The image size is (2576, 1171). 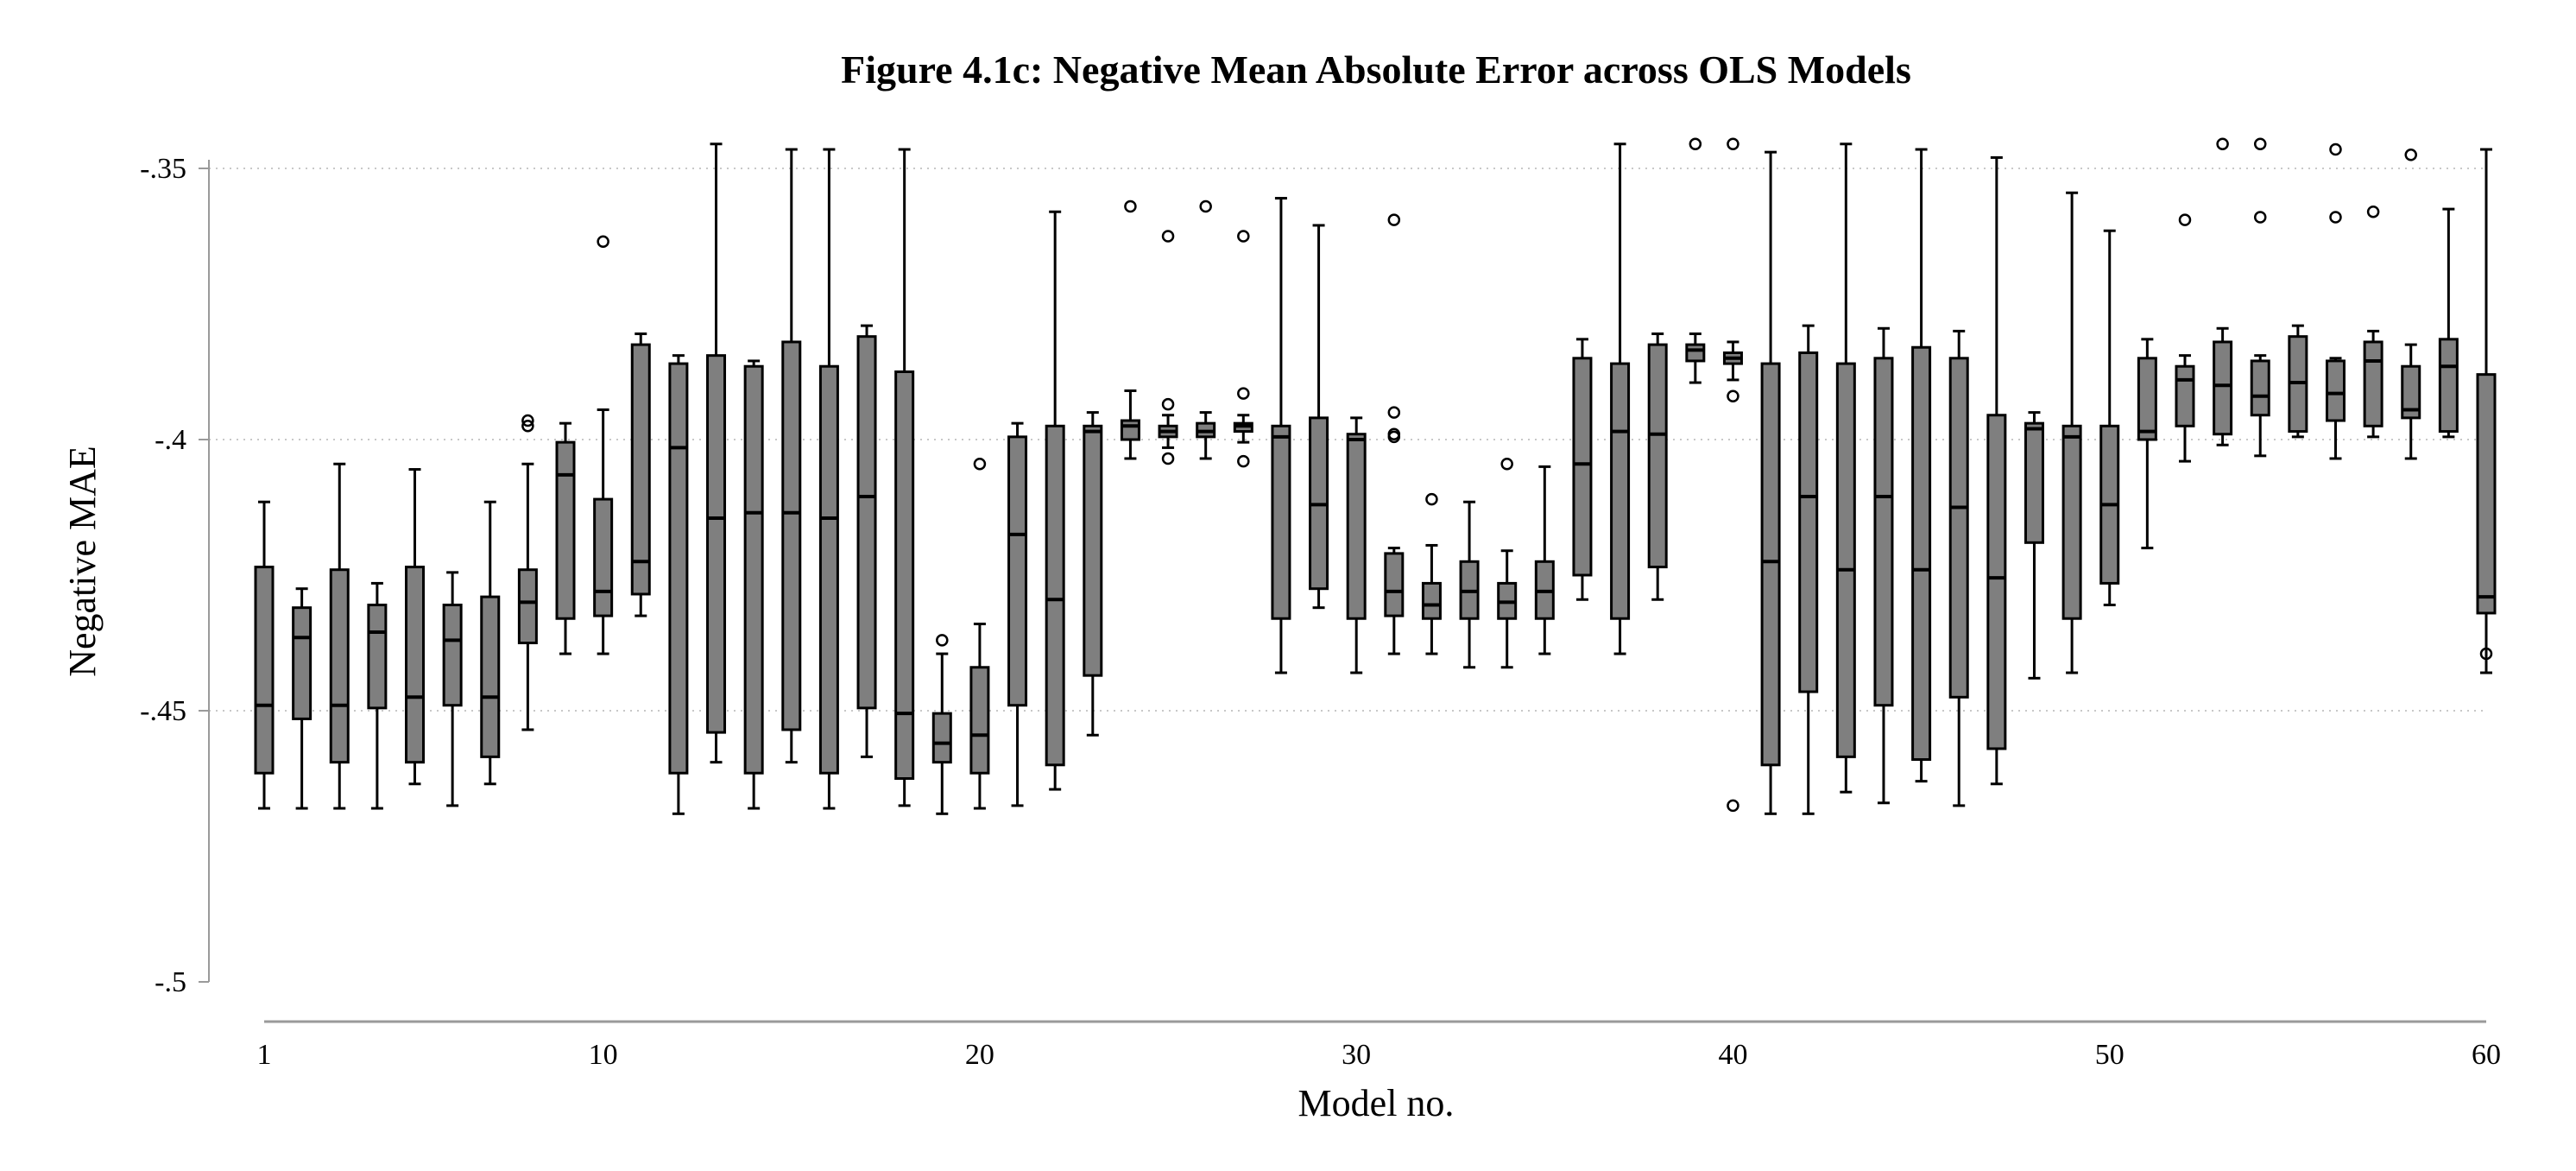 What do you see at coordinates (603, 1055) in the screenshot?
I see `x-tick-label: 10` at bounding box center [603, 1055].